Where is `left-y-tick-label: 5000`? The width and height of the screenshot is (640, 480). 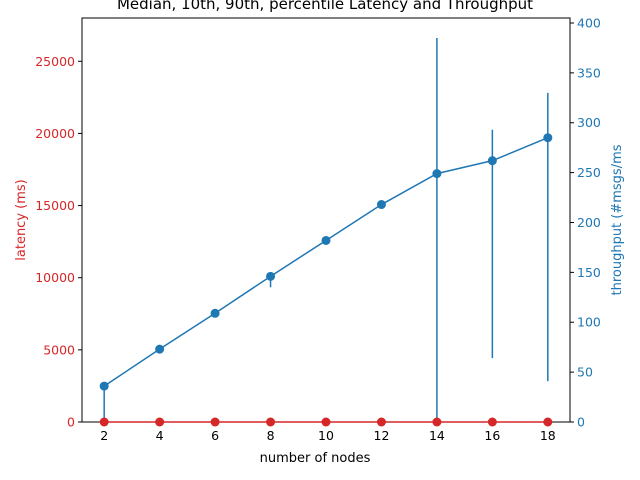
left-y-tick-label: 5000 is located at coordinates (59, 349).